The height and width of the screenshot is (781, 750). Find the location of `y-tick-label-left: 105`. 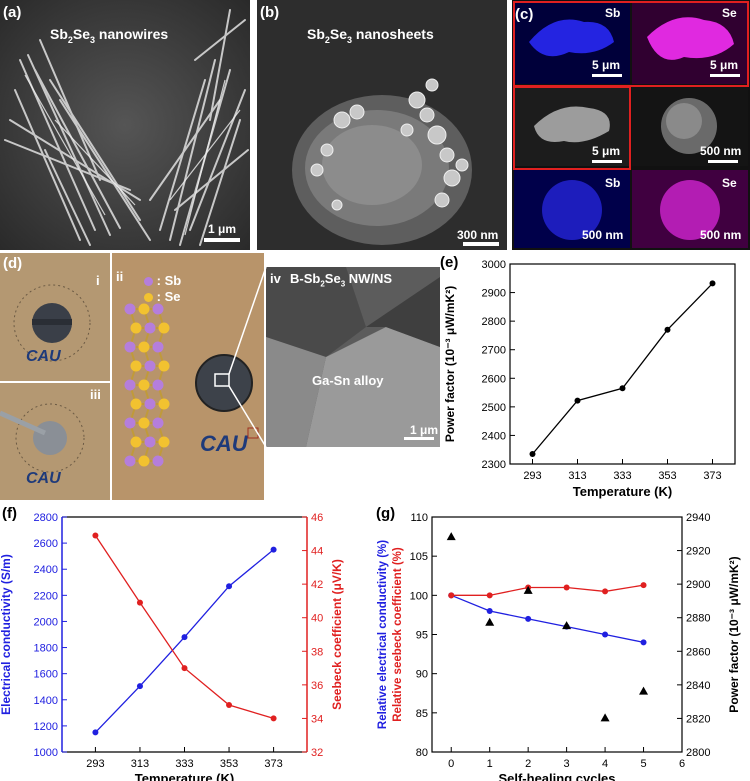

y-tick-label-left: 105 is located at coordinates (419, 557).